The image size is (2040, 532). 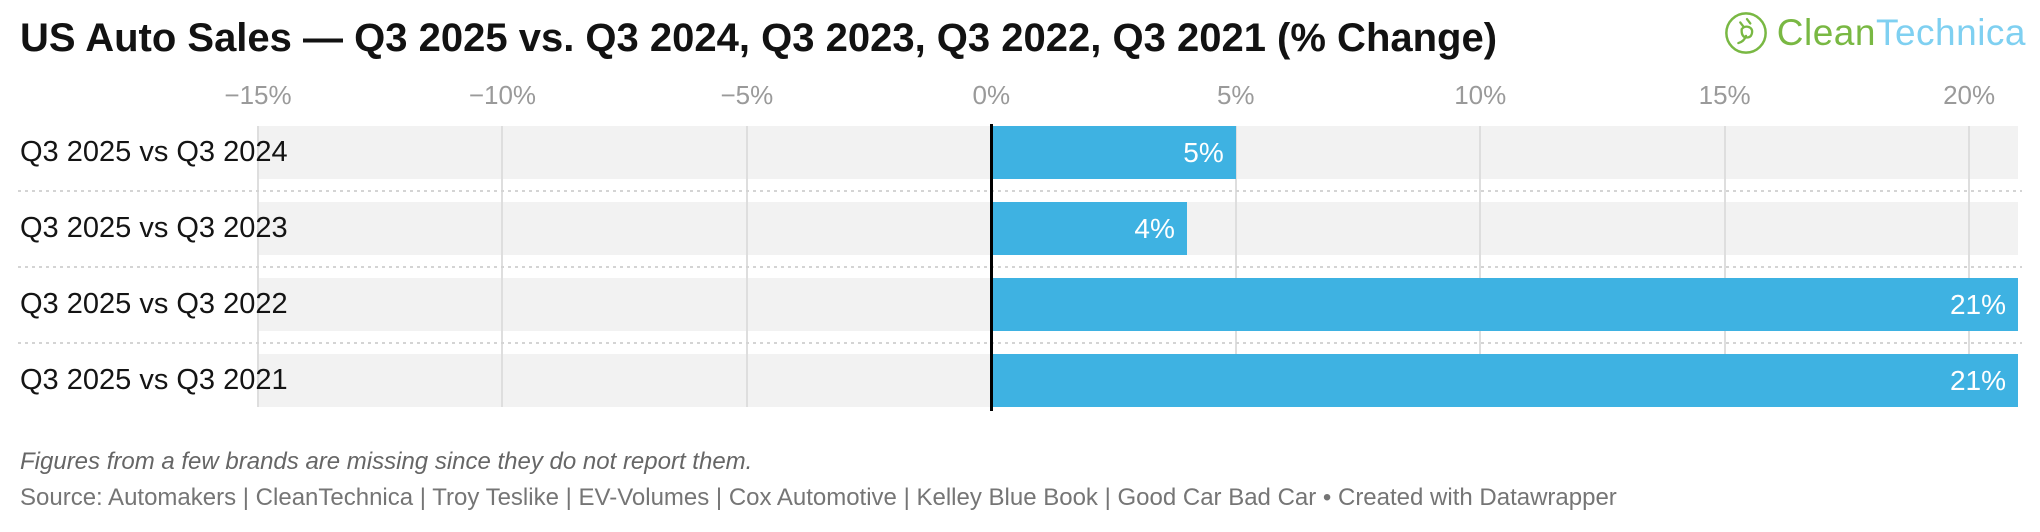 What do you see at coordinates (154, 304) in the screenshot?
I see `row-label: Q3 2025 vs Q3 2022` at bounding box center [154, 304].